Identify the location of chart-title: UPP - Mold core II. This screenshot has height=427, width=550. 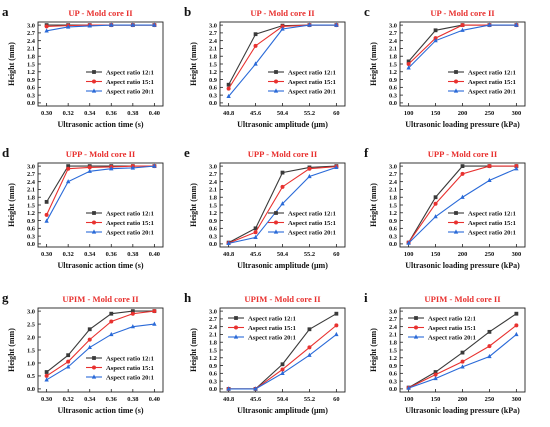
(101, 154).